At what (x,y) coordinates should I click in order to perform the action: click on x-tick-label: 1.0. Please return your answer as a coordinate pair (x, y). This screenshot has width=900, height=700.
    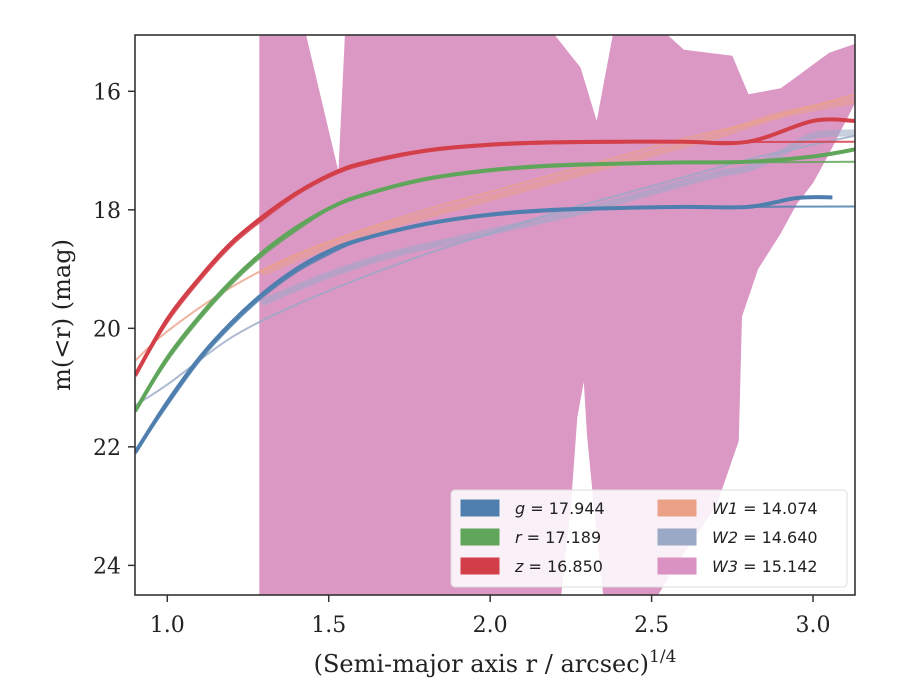
    Looking at the image, I should click on (167, 625).